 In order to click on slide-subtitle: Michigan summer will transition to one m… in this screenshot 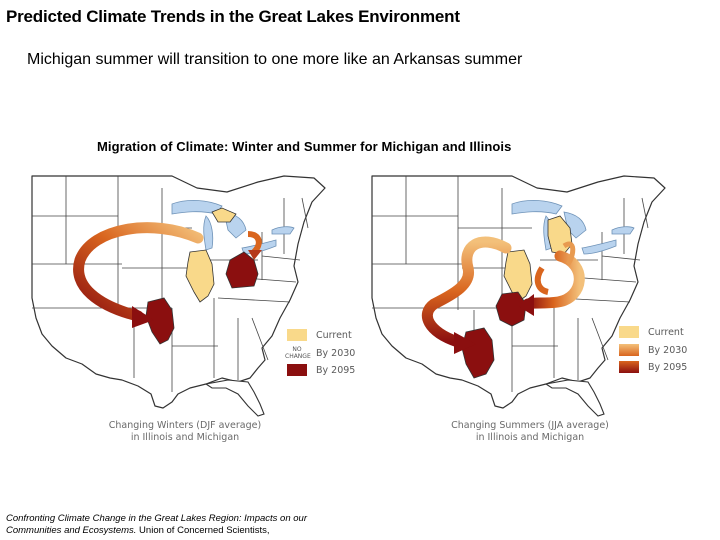, I will do `click(275, 59)`.